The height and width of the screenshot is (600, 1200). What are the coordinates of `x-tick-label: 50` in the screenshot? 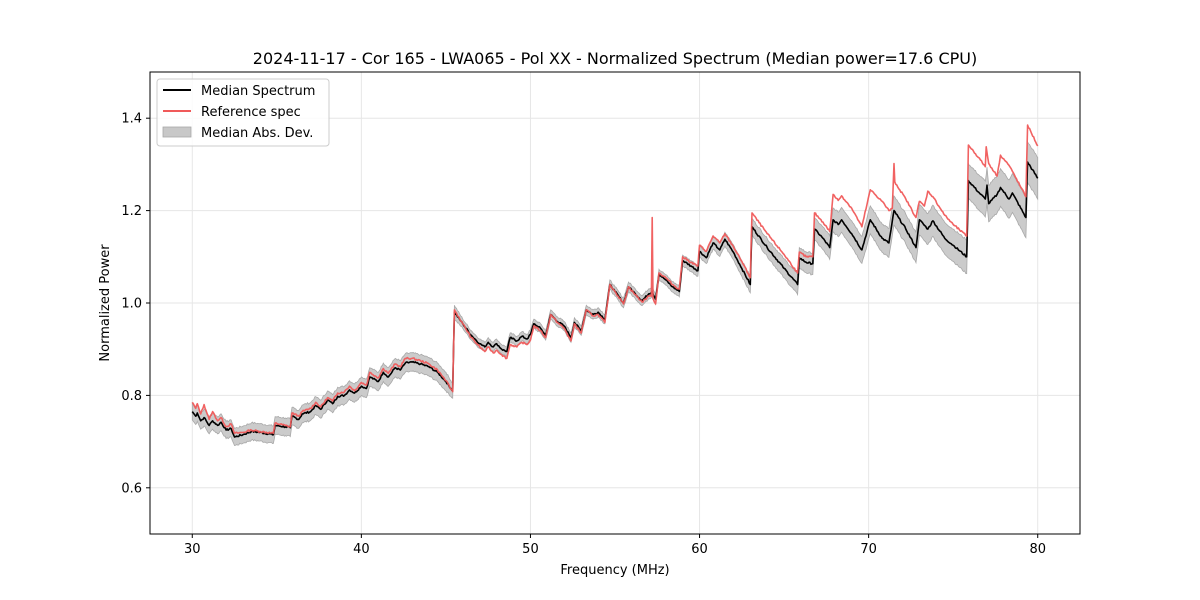 It's located at (530, 549).